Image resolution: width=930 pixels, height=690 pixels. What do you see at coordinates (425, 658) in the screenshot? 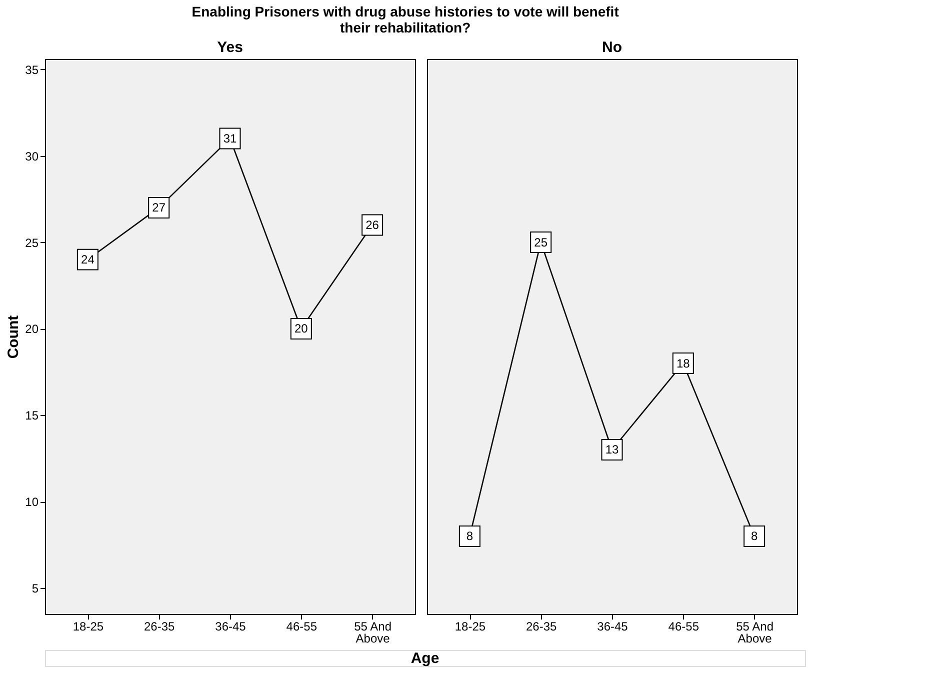
I see `x-axis-title: Age` at bounding box center [425, 658].